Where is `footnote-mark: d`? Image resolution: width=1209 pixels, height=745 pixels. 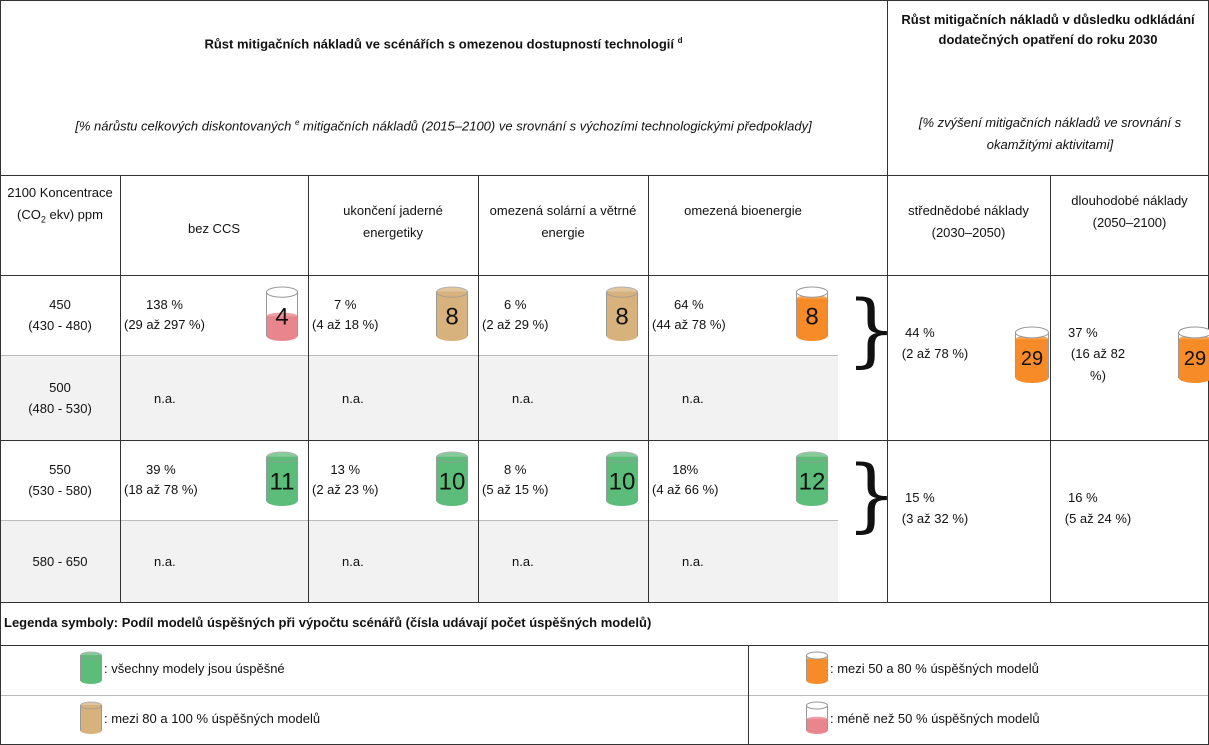 footnote-mark: d is located at coordinates (680, 40).